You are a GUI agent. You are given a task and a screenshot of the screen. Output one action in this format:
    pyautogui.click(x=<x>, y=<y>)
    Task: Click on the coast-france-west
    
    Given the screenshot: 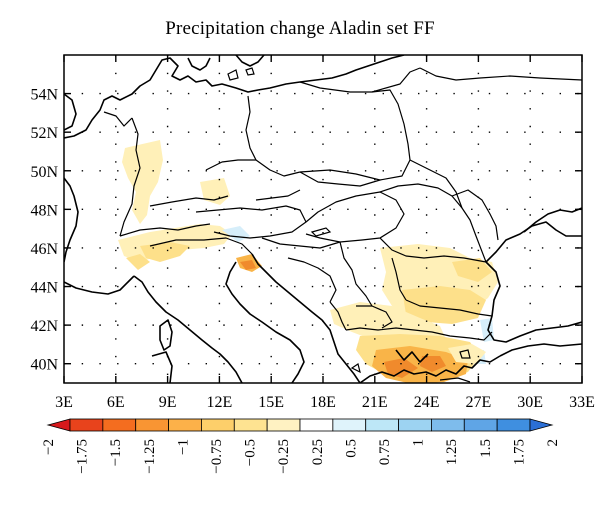 What is the action you would take?
    pyautogui.click(x=71, y=220)
    